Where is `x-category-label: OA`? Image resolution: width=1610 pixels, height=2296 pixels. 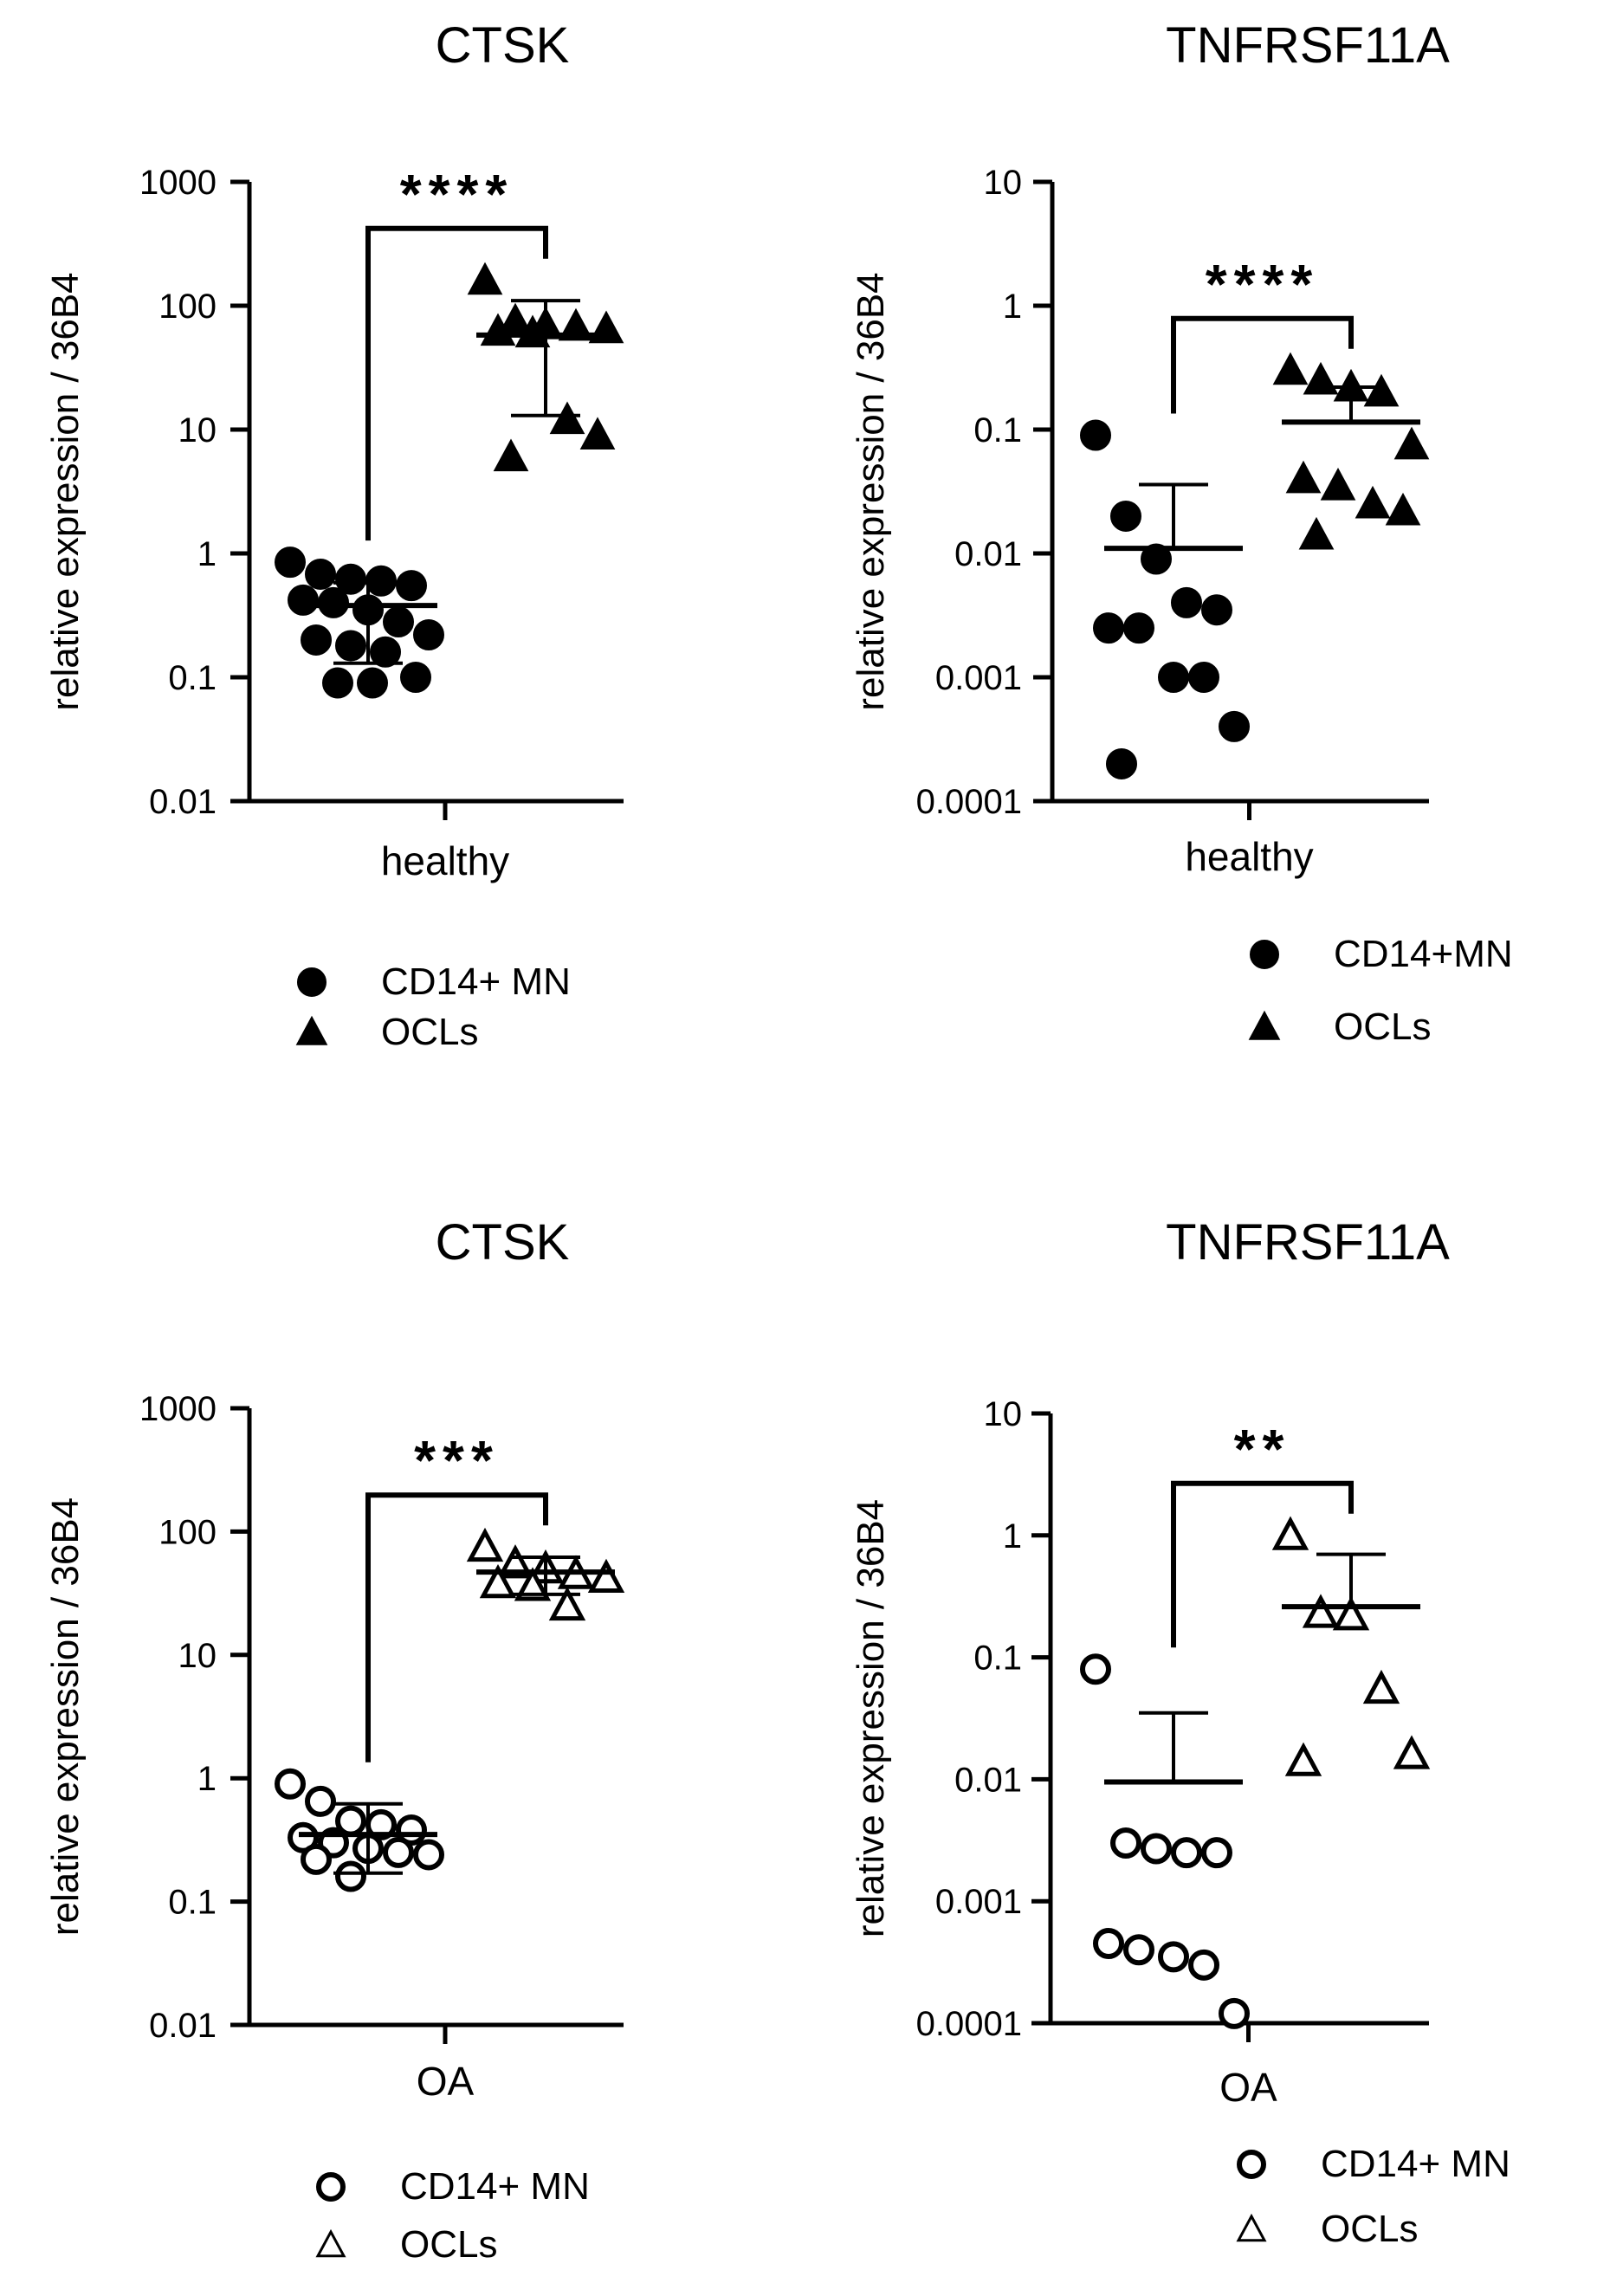
x-category-label: OA is located at coordinates (446, 2082).